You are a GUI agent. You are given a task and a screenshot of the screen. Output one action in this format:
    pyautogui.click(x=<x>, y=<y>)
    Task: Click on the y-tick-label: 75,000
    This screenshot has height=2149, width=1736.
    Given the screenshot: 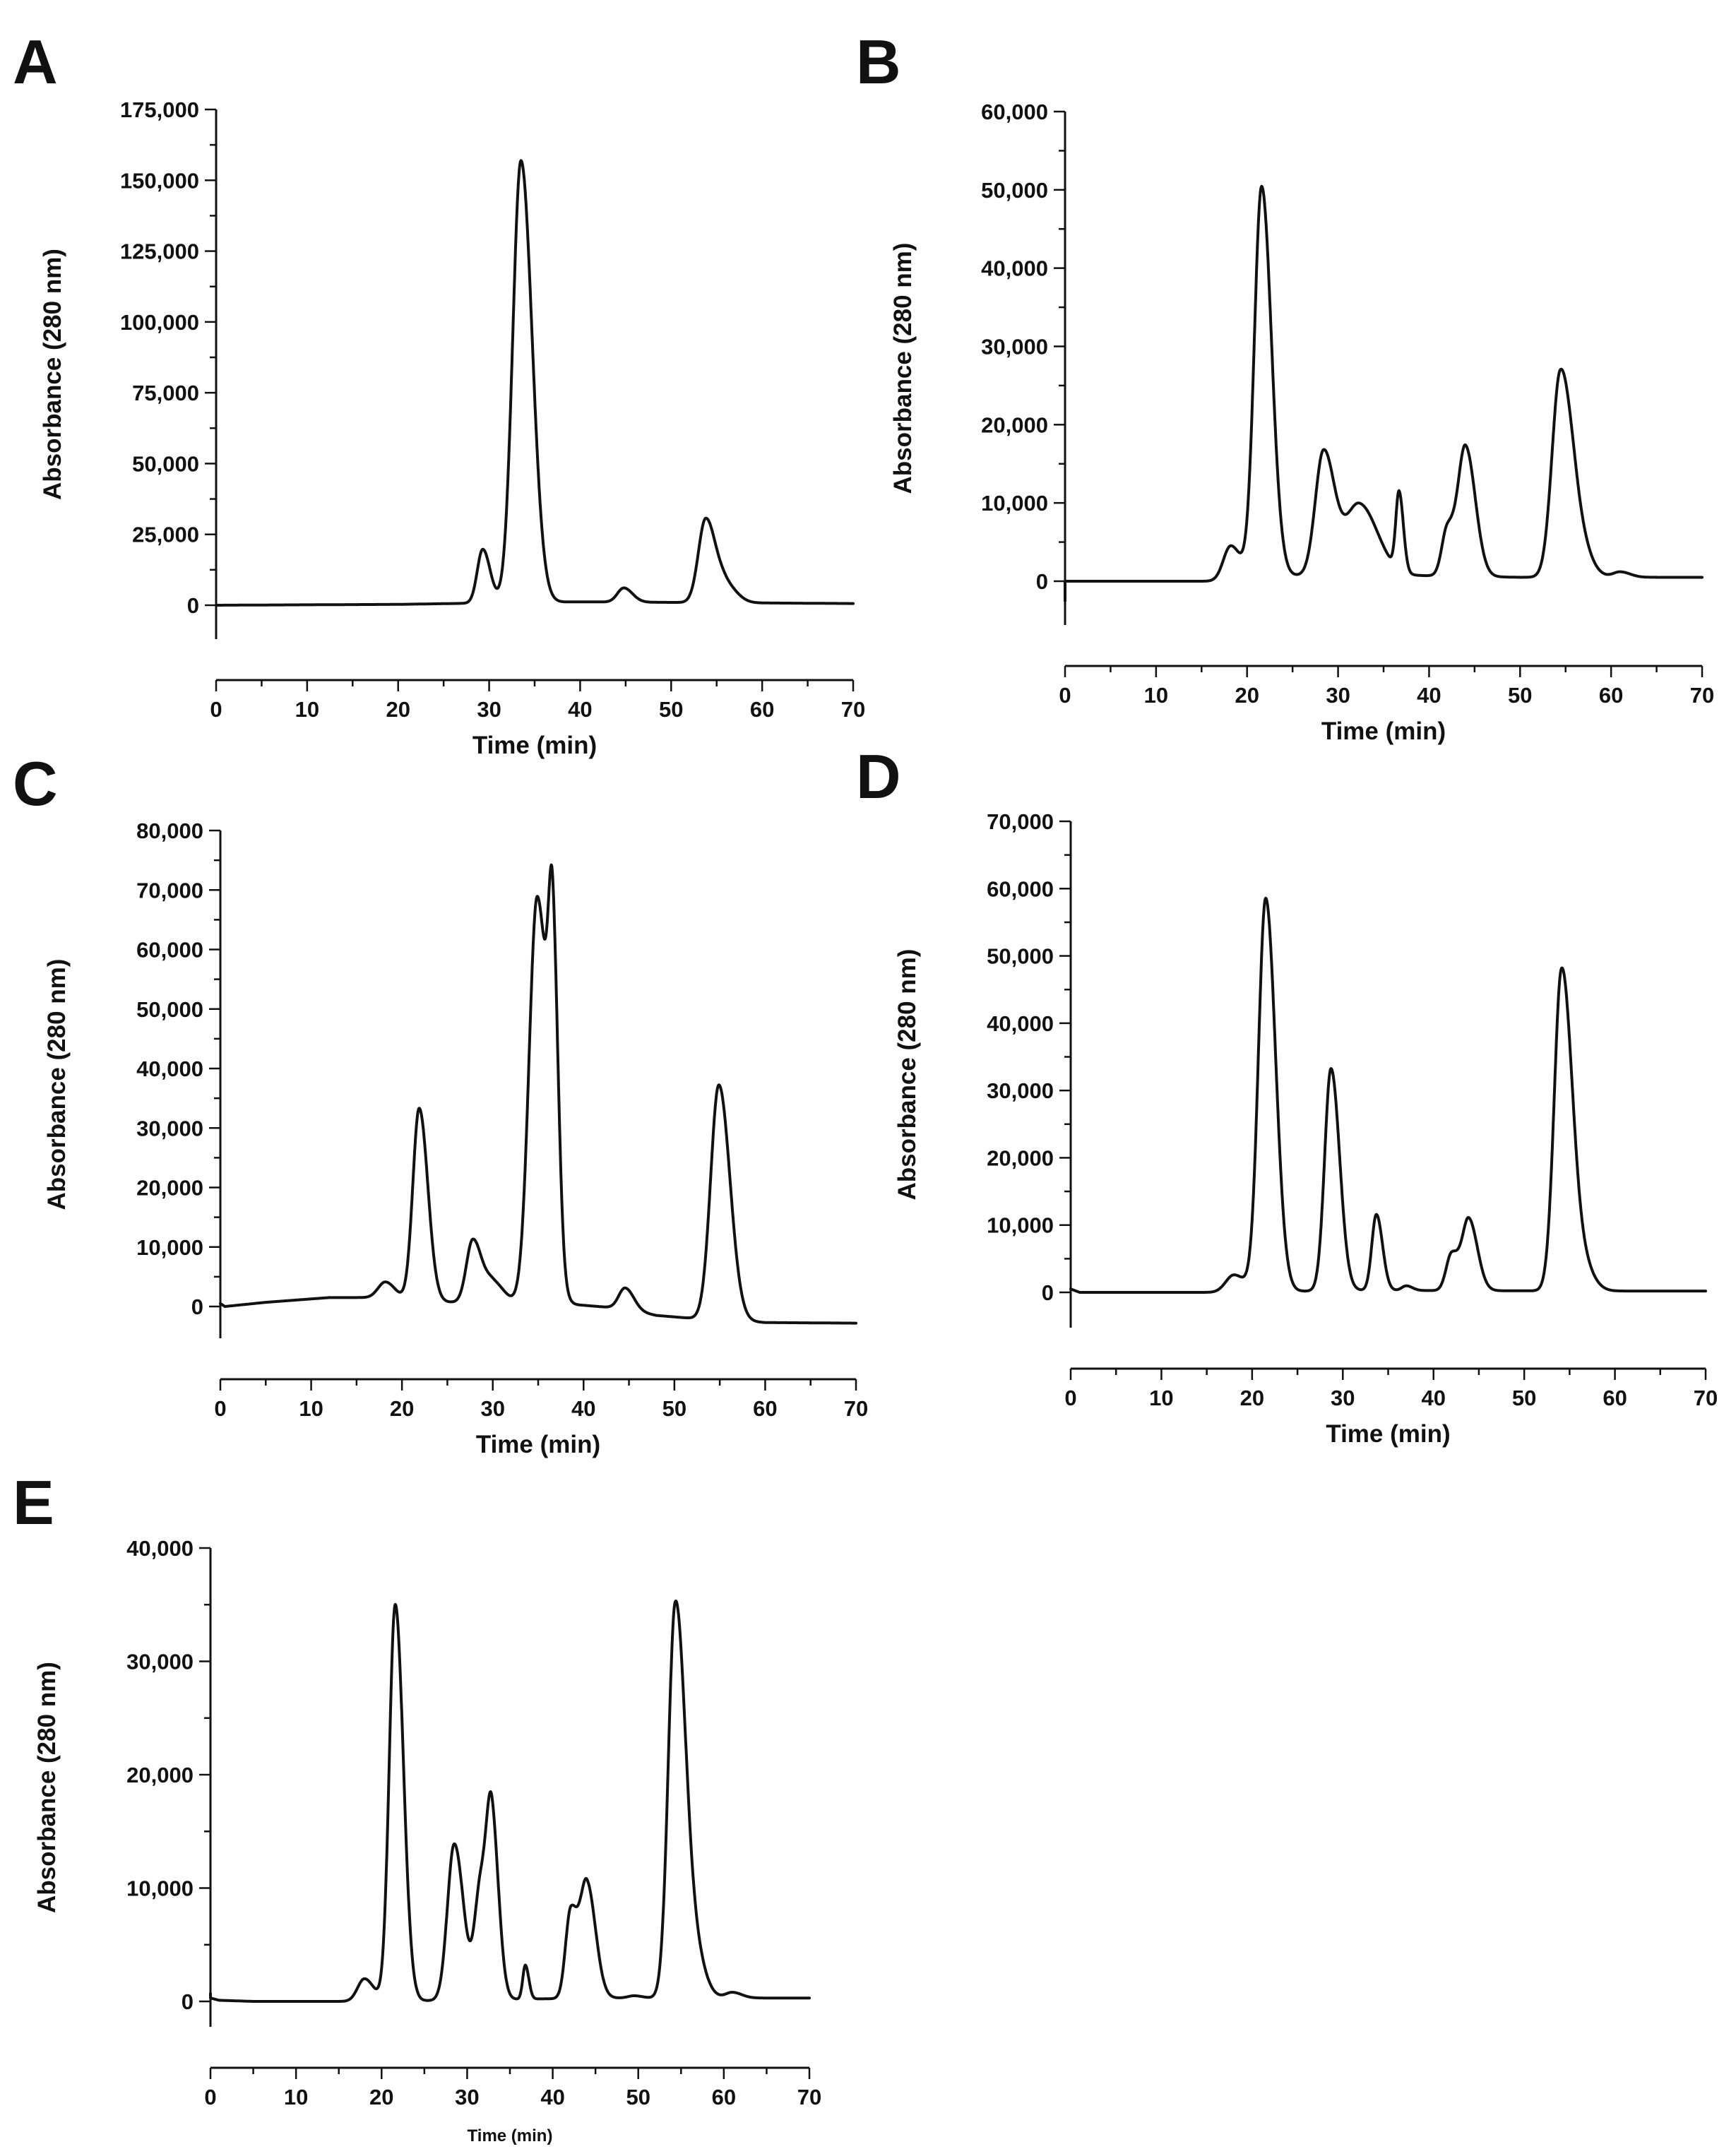 What is the action you would take?
    pyautogui.click(x=165, y=393)
    